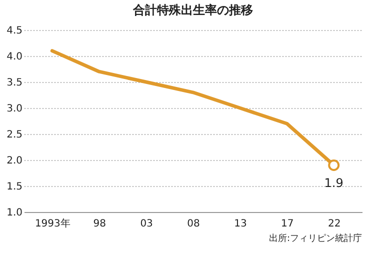 The width and height of the screenshot is (380, 261). I want to click on y-tick-label: 1.5, so click(14, 187).